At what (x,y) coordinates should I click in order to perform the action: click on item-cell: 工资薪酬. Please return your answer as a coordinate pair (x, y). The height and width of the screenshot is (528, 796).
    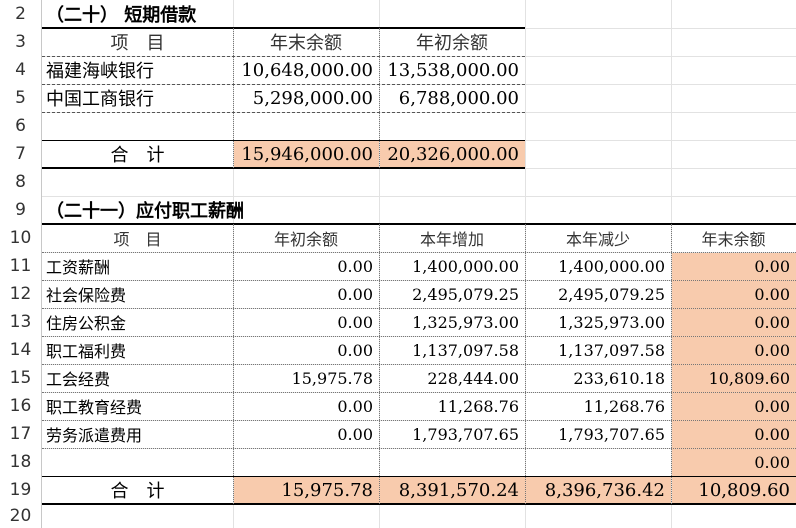
    Looking at the image, I should click on (78, 267).